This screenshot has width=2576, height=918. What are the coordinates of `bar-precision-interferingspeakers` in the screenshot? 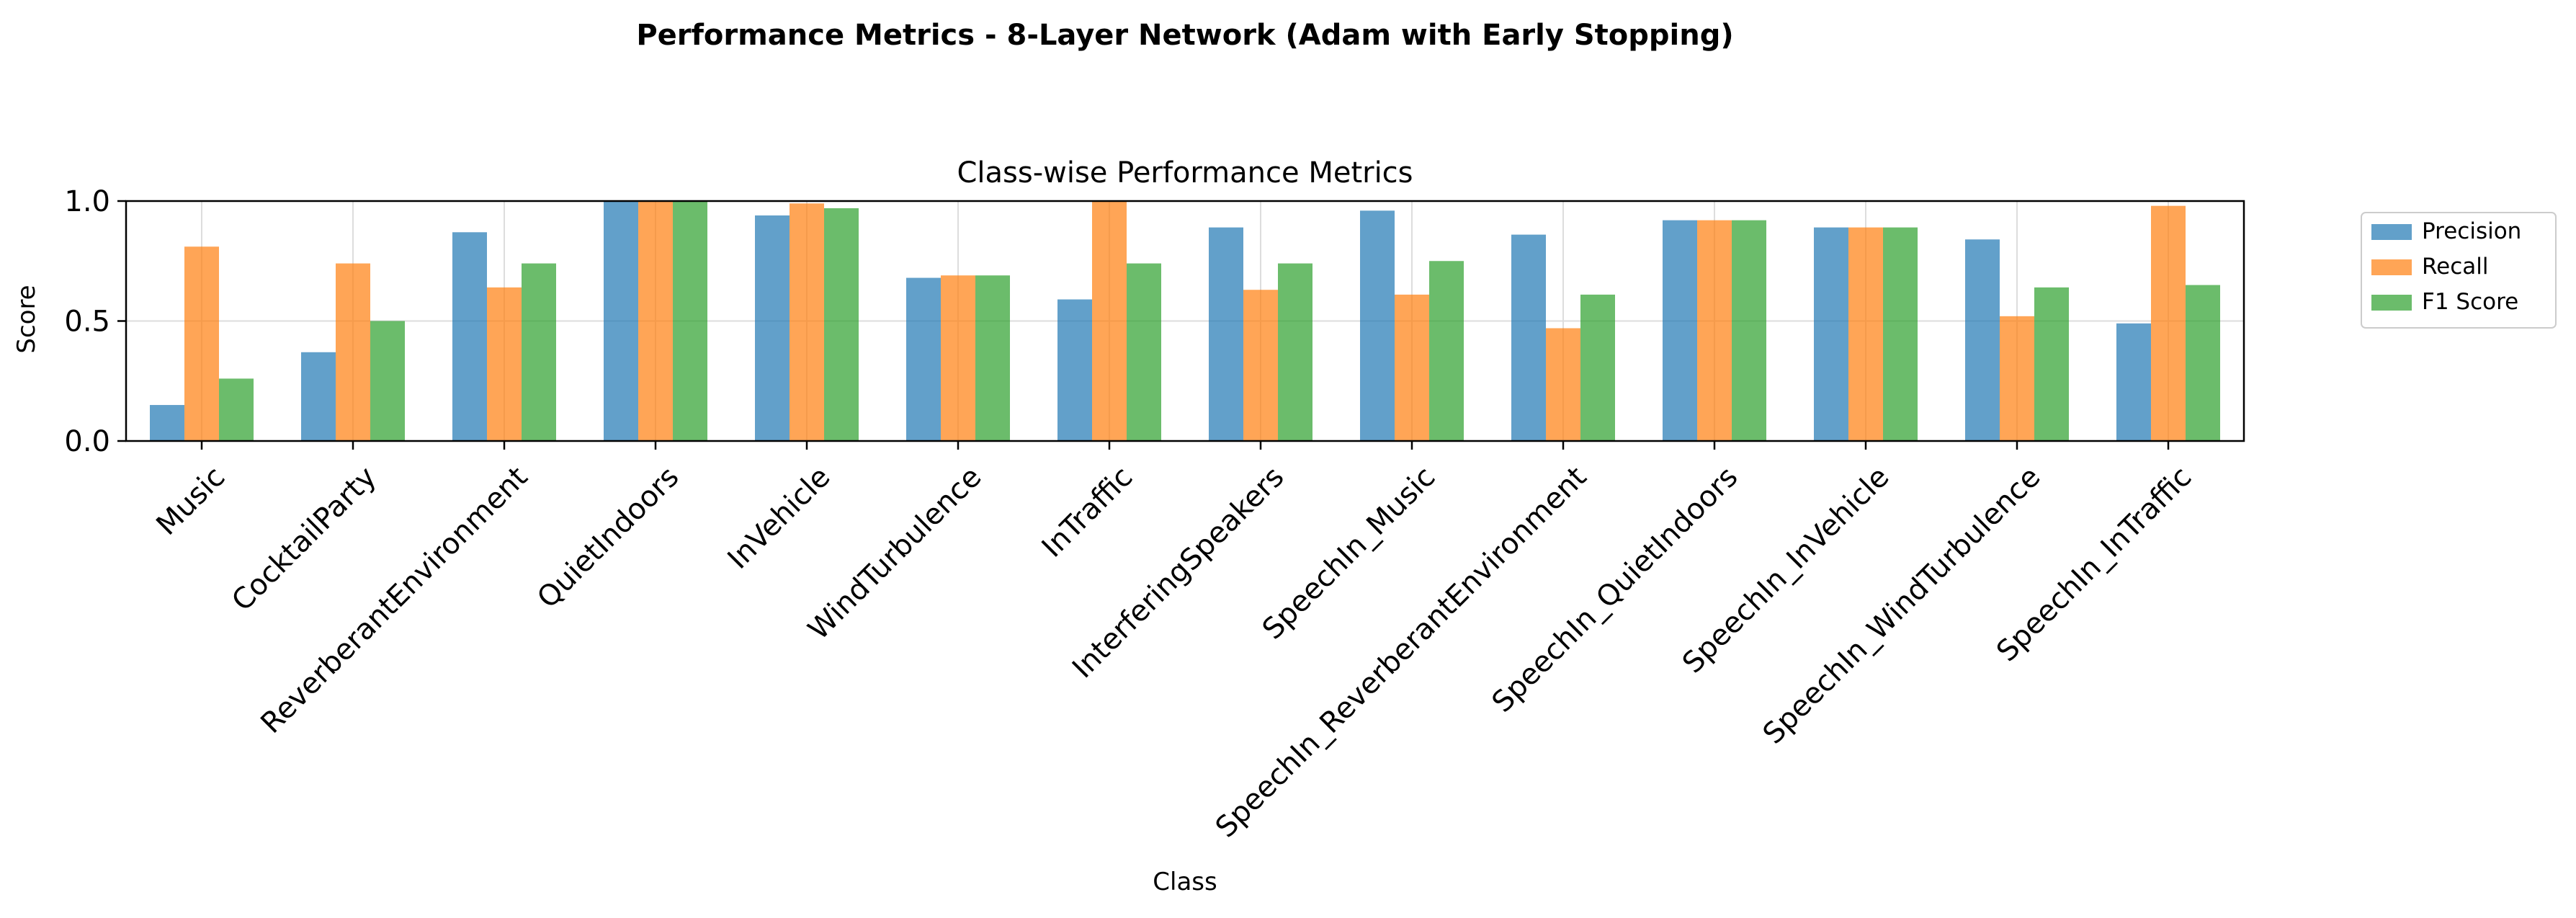 It's located at (1226, 334).